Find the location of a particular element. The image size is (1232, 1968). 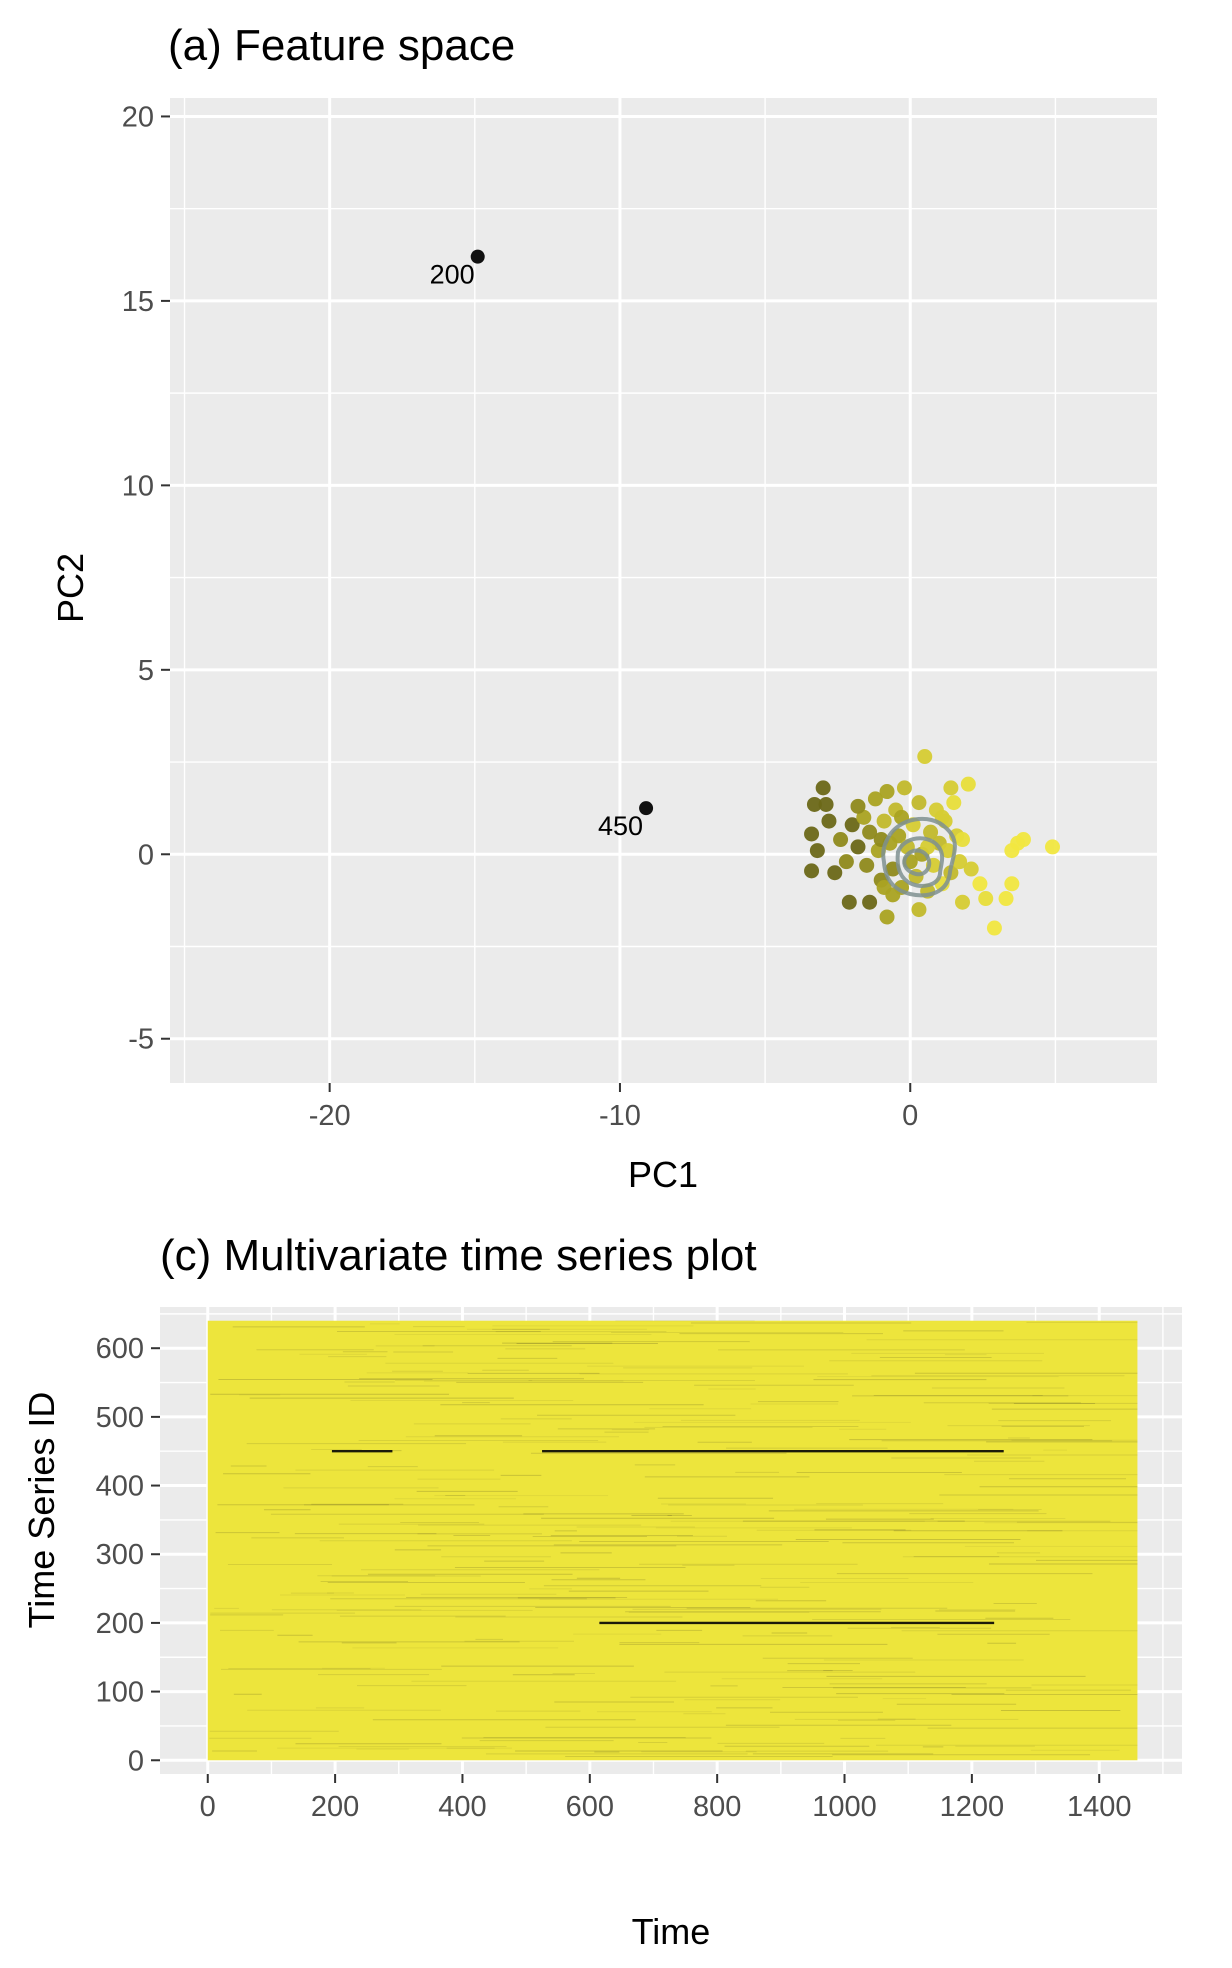

y-tick-label: 600 is located at coordinates (120, 1349).